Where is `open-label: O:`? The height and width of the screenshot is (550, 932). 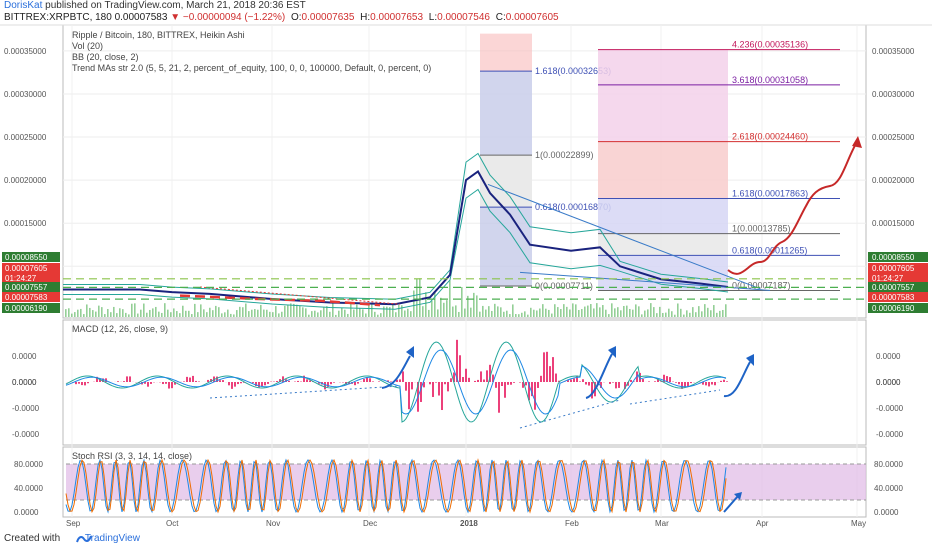
open-label: O: is located at coordinates (296, 17).